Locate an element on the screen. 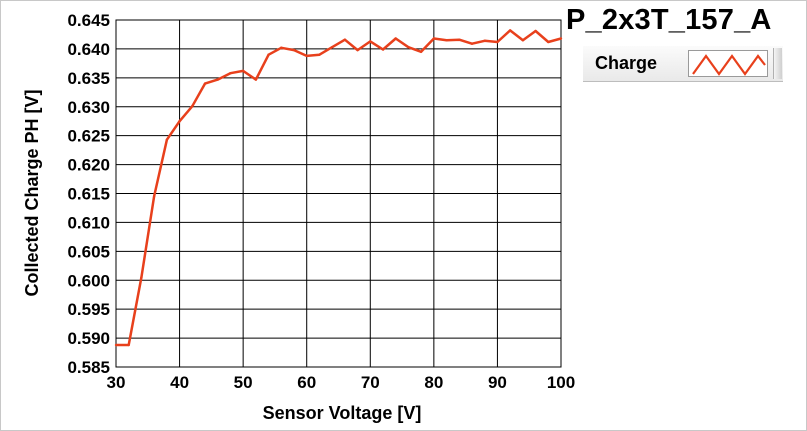  y-tick-label: 0.635 is located at coordinates (88, 78).